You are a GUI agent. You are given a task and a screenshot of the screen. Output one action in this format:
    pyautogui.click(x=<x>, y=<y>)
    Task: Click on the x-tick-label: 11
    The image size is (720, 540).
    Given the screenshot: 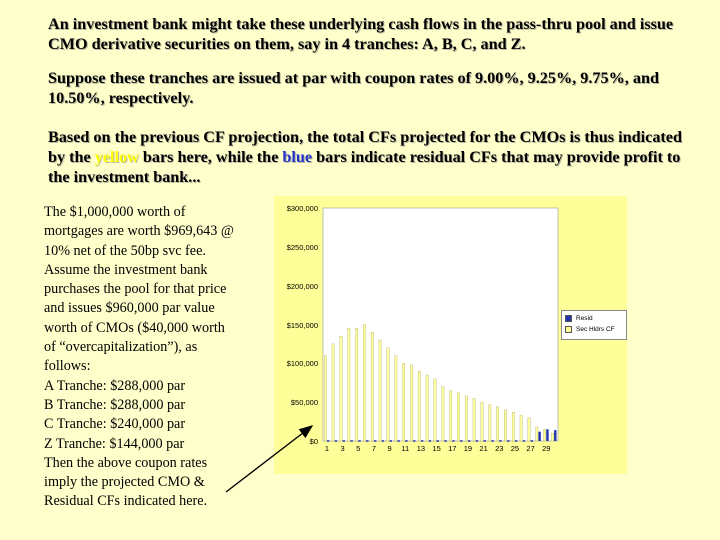 What is the action you would take?
    pyautogui.click(x=405, y=448)
    